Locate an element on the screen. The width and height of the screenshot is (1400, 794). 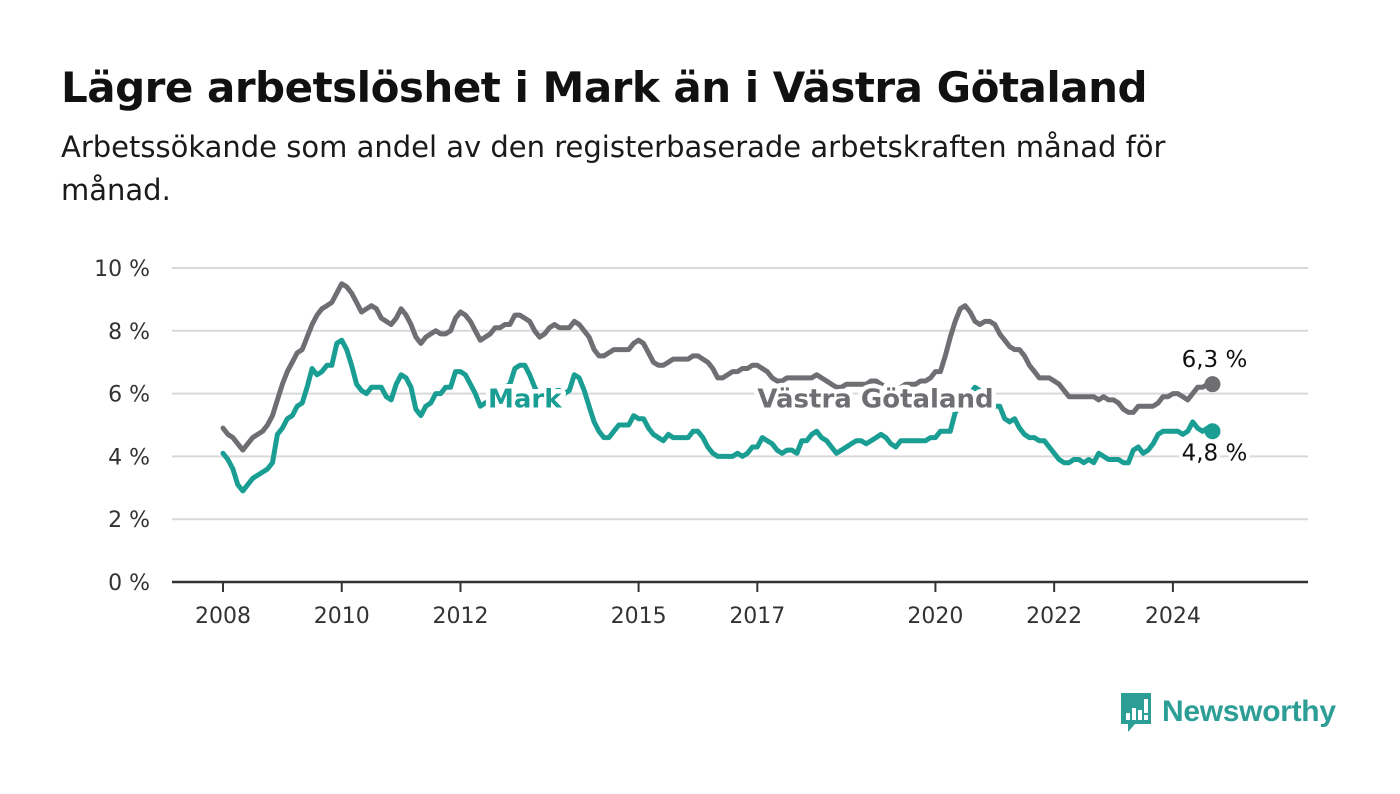
x-tick-label: 2008 is located at coordinates (223, 616).